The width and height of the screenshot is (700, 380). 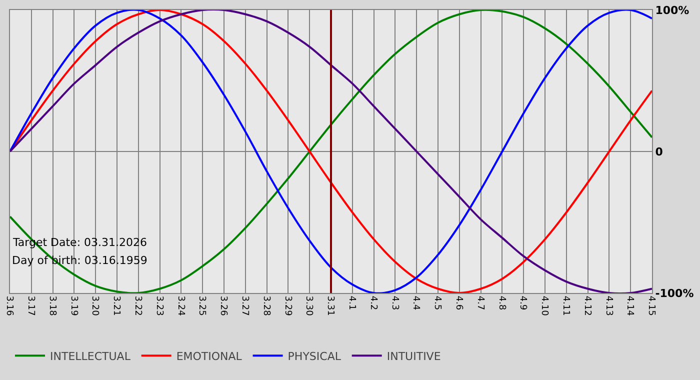 What do you see at coordinates (351, 303) in the screenshot?
I see `x-tick-label: 4.1` at bounding box center [351, 303].